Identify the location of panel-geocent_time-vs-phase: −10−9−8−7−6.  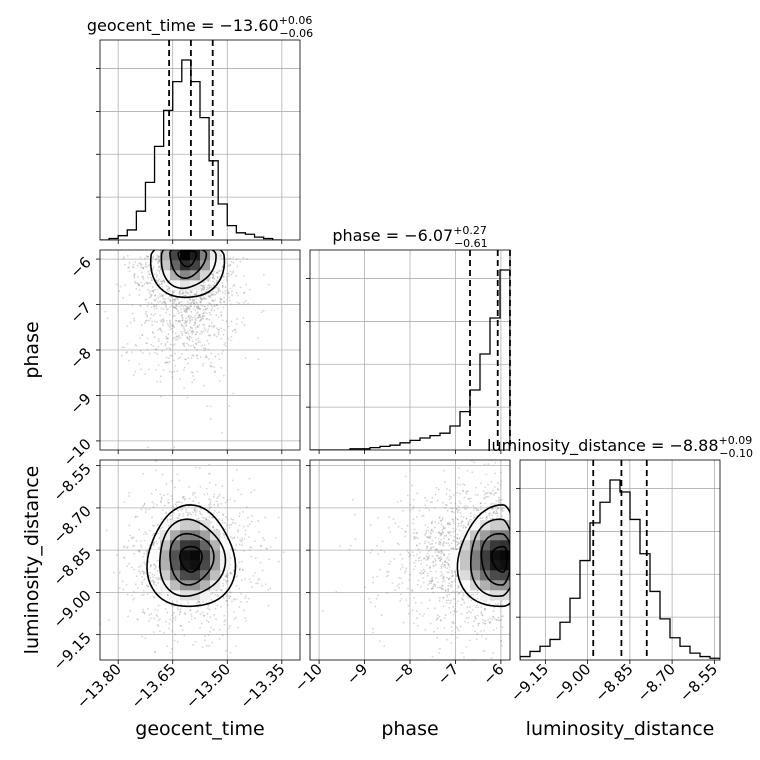
(180, 359).